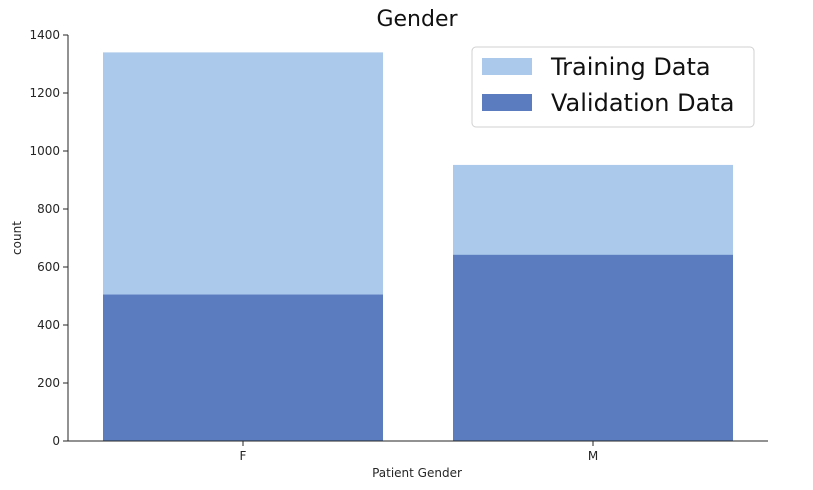 Image resolution: width=813 pixels, height=490 pixels. What do you see at coordinates (608, 85) in the screenshot?
I see `legend-items: Training Data Validation Data` at bounding box center [608, 85].